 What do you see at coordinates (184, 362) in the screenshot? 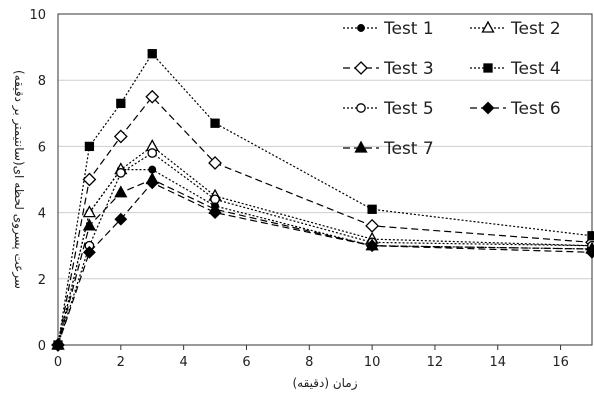
I see `x-tick-label: 4` at bounding box center [184, 362].